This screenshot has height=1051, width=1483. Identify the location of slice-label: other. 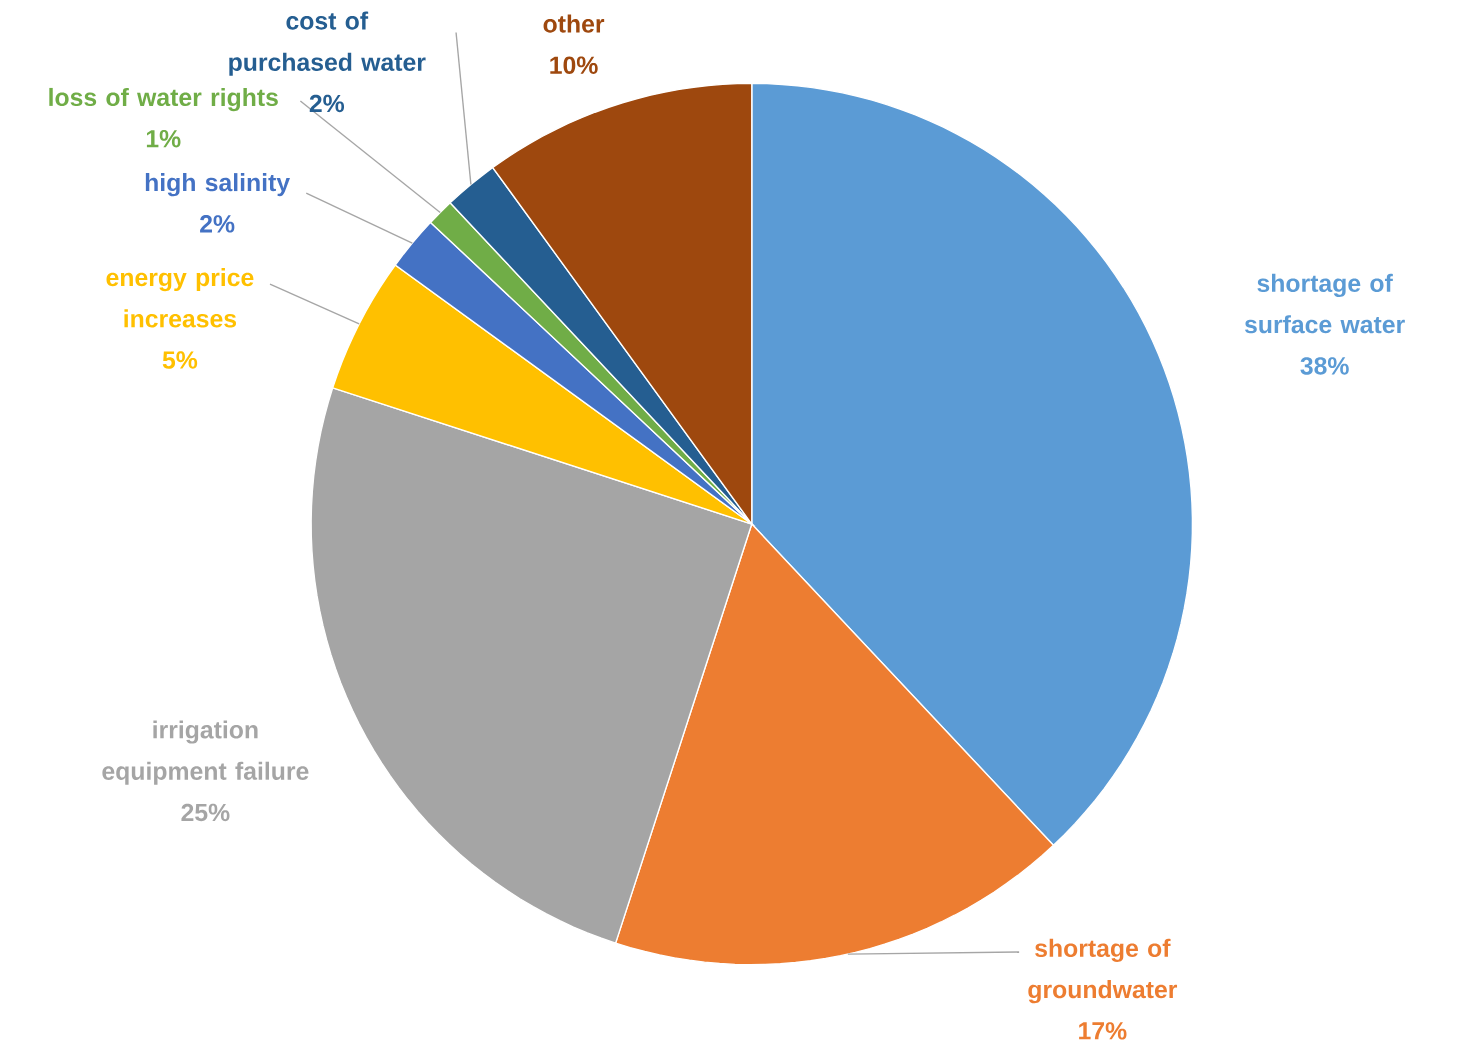
(574, 23).